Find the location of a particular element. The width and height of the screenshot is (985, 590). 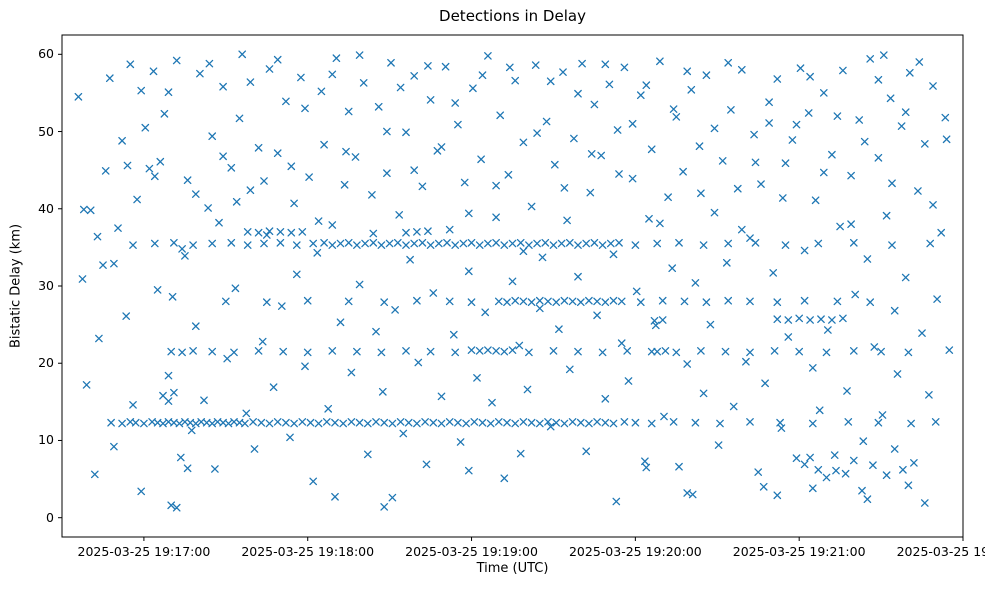

y-tick-label: 10 is located at coordinates (46, 440).